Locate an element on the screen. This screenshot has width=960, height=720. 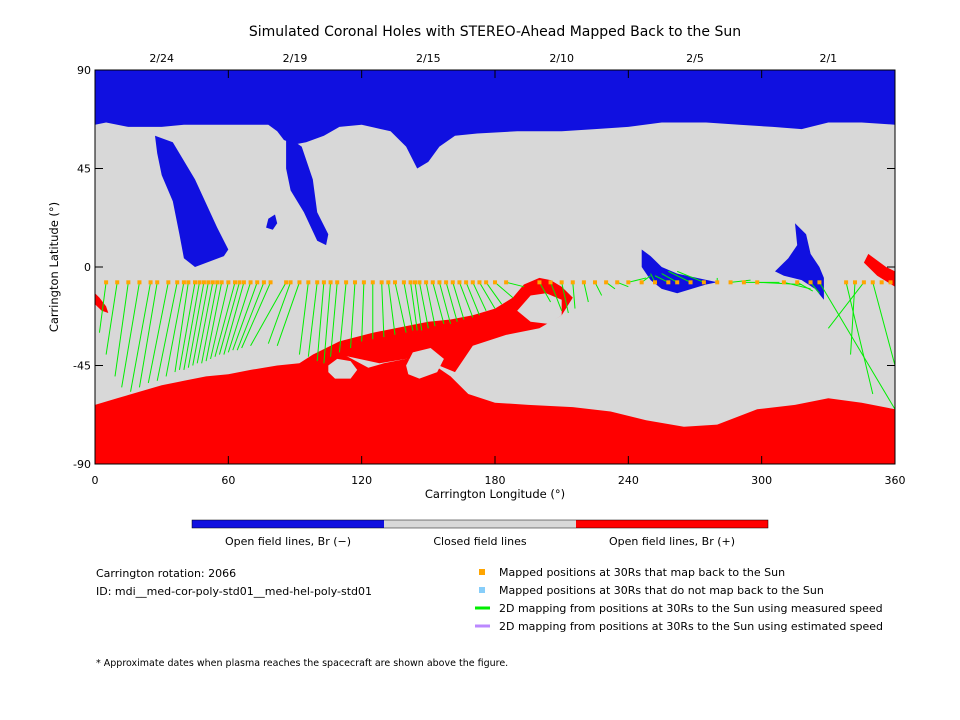
top-date-label: 2/19 is located at coordinates (295, 58).